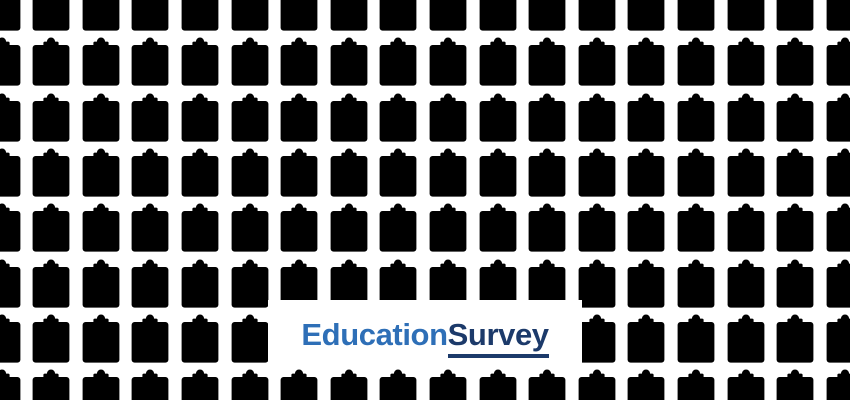 This screenshot has height=400, width=850. Describe the element at coordinates (374, 334) in the screenshot. I see `logo-education-text: Education` at that location.